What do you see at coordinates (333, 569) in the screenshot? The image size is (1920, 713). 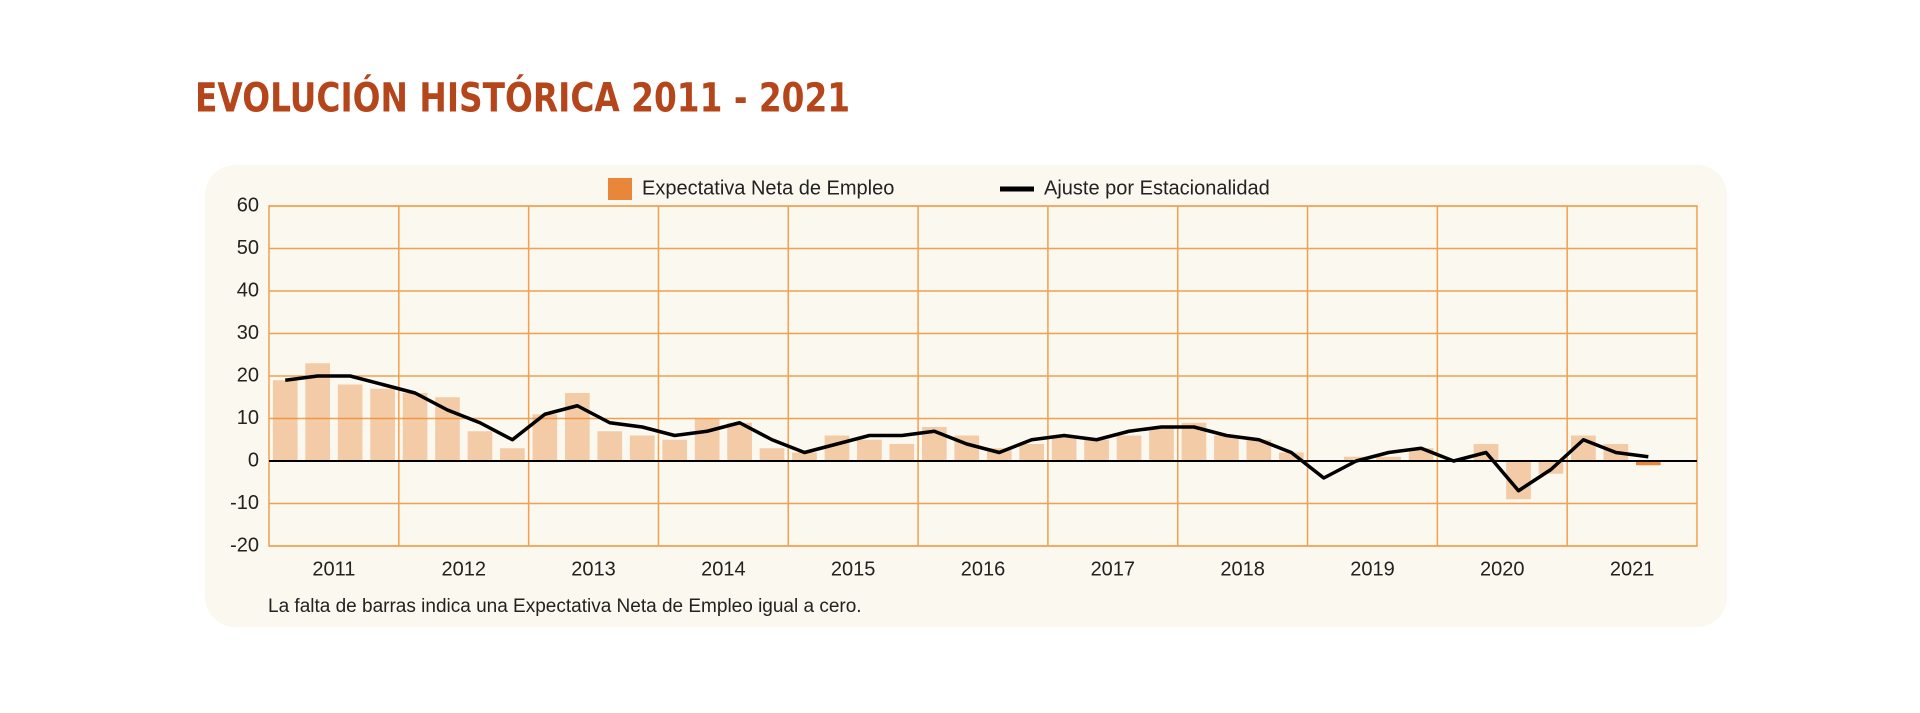 I see `x-tick-label: 2011` at bounding box center [333, 569].